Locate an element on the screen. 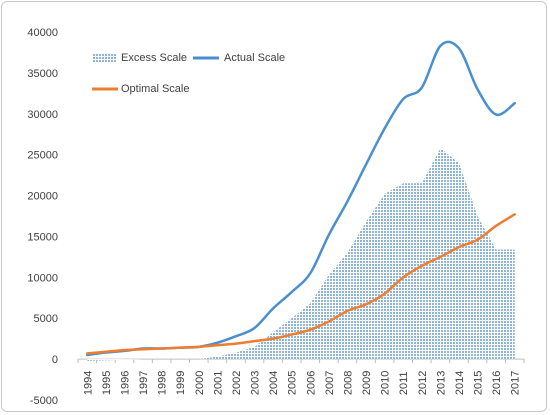 This screenshot has width=550, height=415. legend-item-optimal-scale: Optimal Scale is located at coordinates (140, 89).